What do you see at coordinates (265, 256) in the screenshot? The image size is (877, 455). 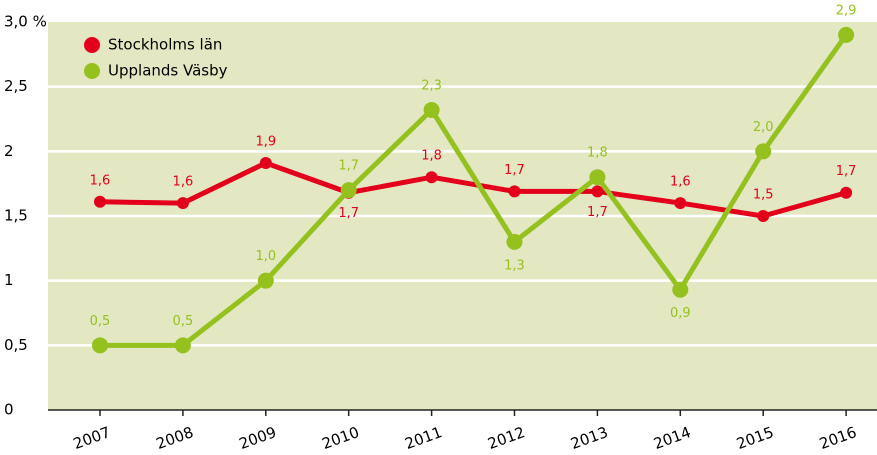 I see `value-label: 1,0` at bounding box center [265, 256].